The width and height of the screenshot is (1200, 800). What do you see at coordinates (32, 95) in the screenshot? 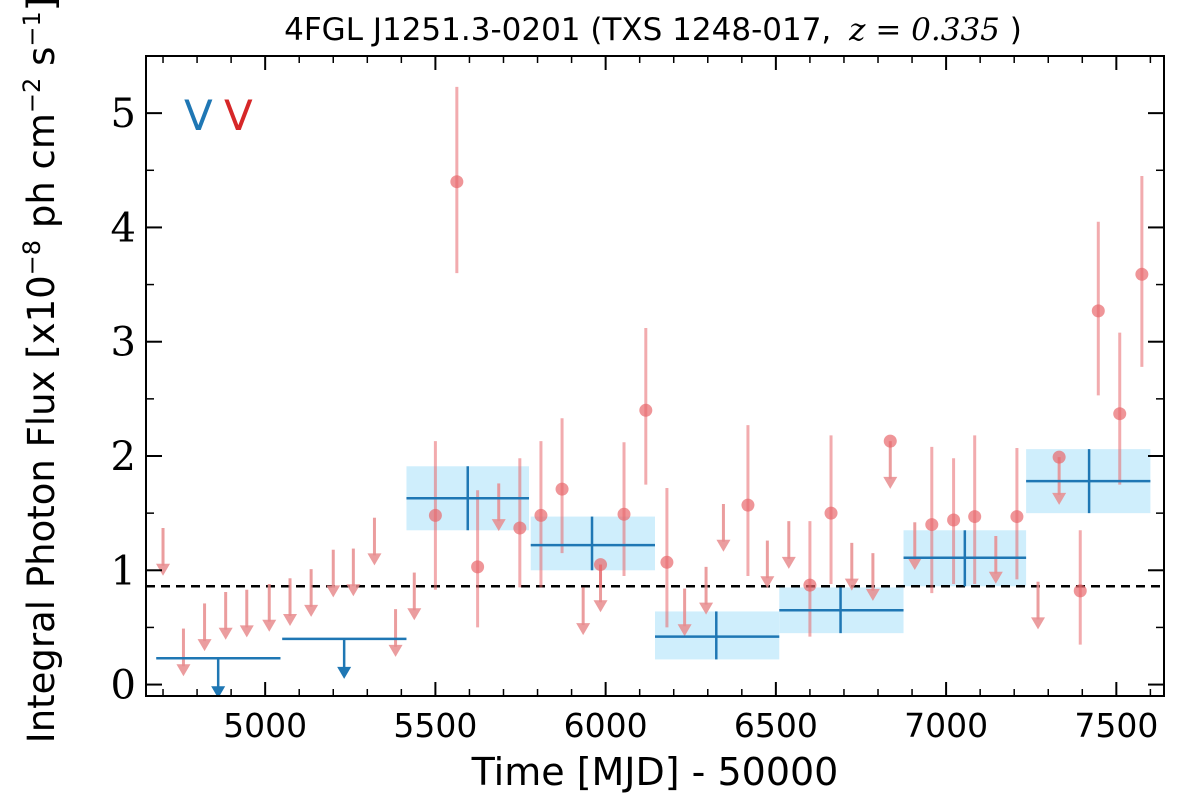
I see `y-axis-label-exponent: −2` at bounding box center [32, 95].